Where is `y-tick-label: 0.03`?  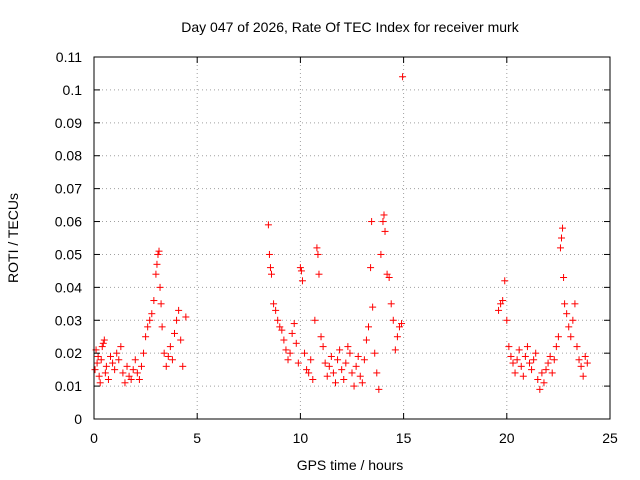 y-tick-label: 0.03 is located at coordinates (68, 320).